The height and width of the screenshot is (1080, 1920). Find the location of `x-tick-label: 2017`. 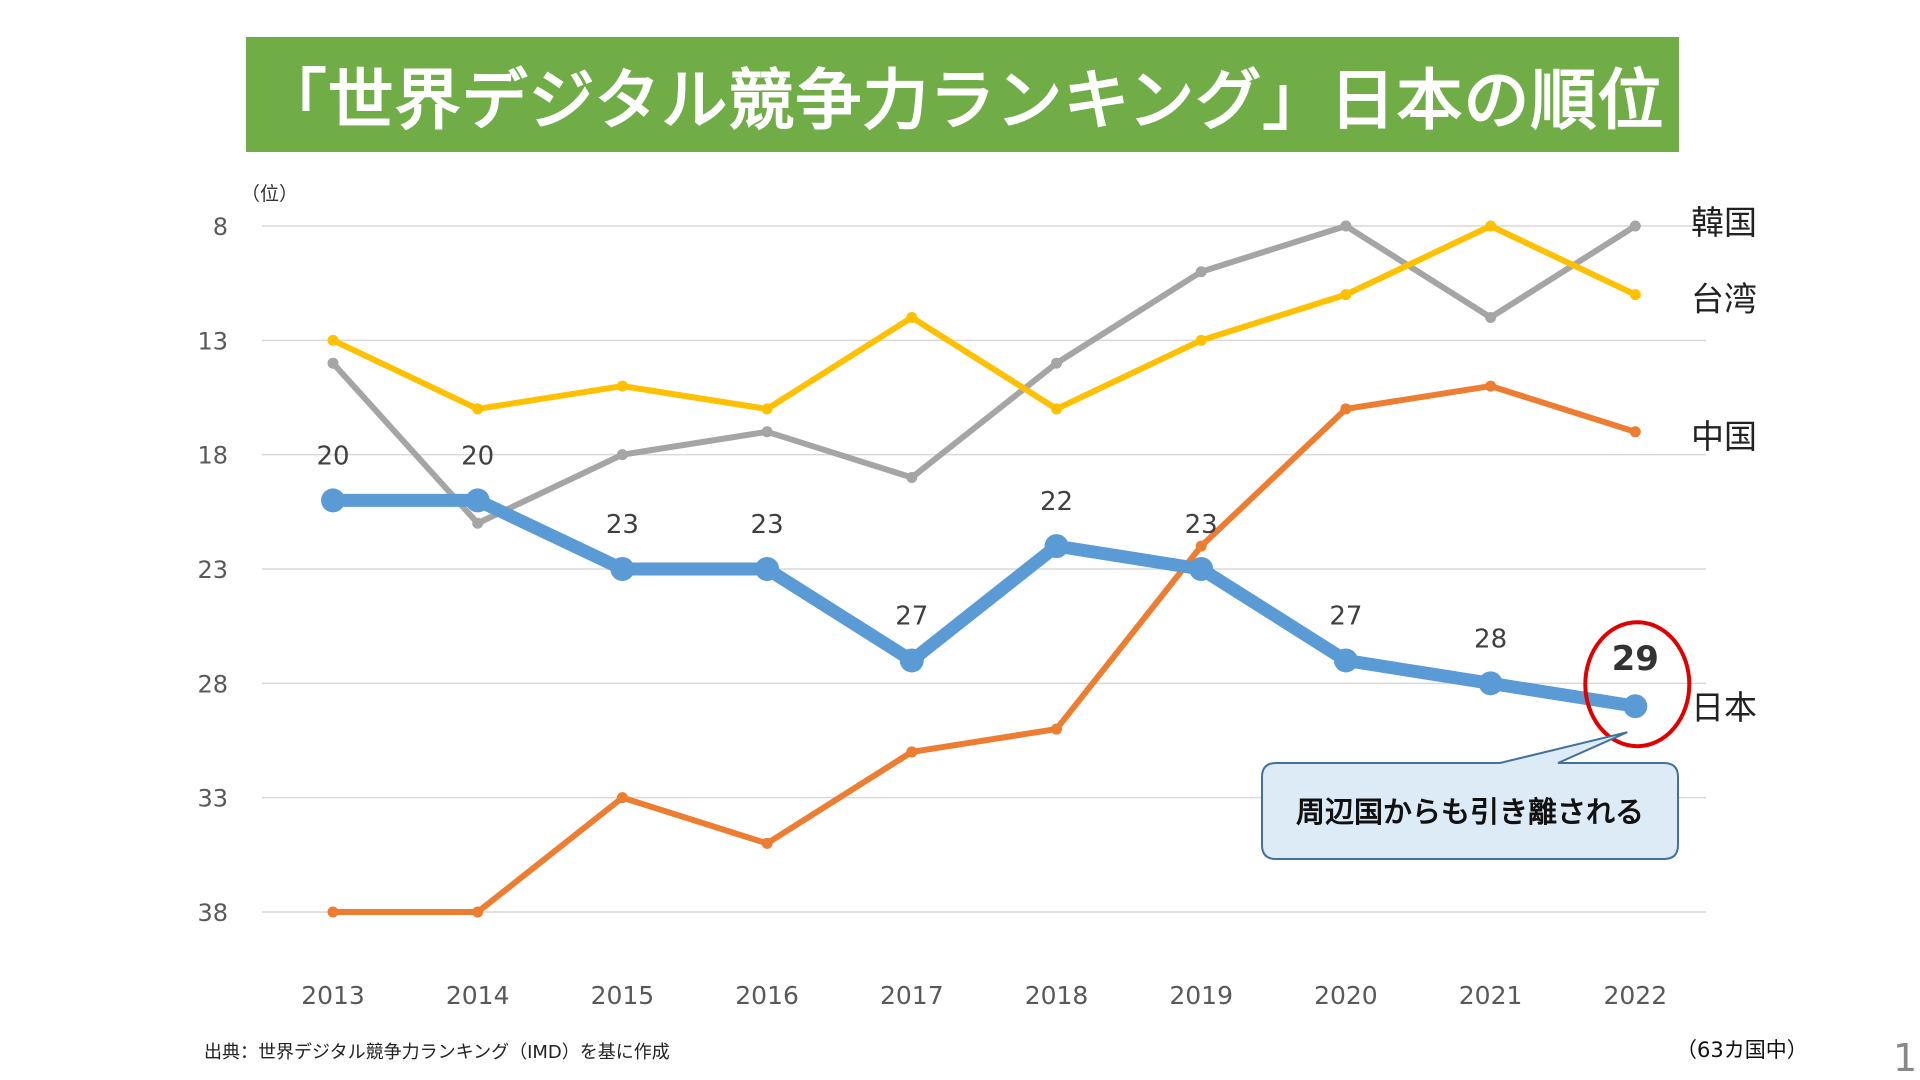

x-tick-label: 2017 is located at coordinates (912, 995).